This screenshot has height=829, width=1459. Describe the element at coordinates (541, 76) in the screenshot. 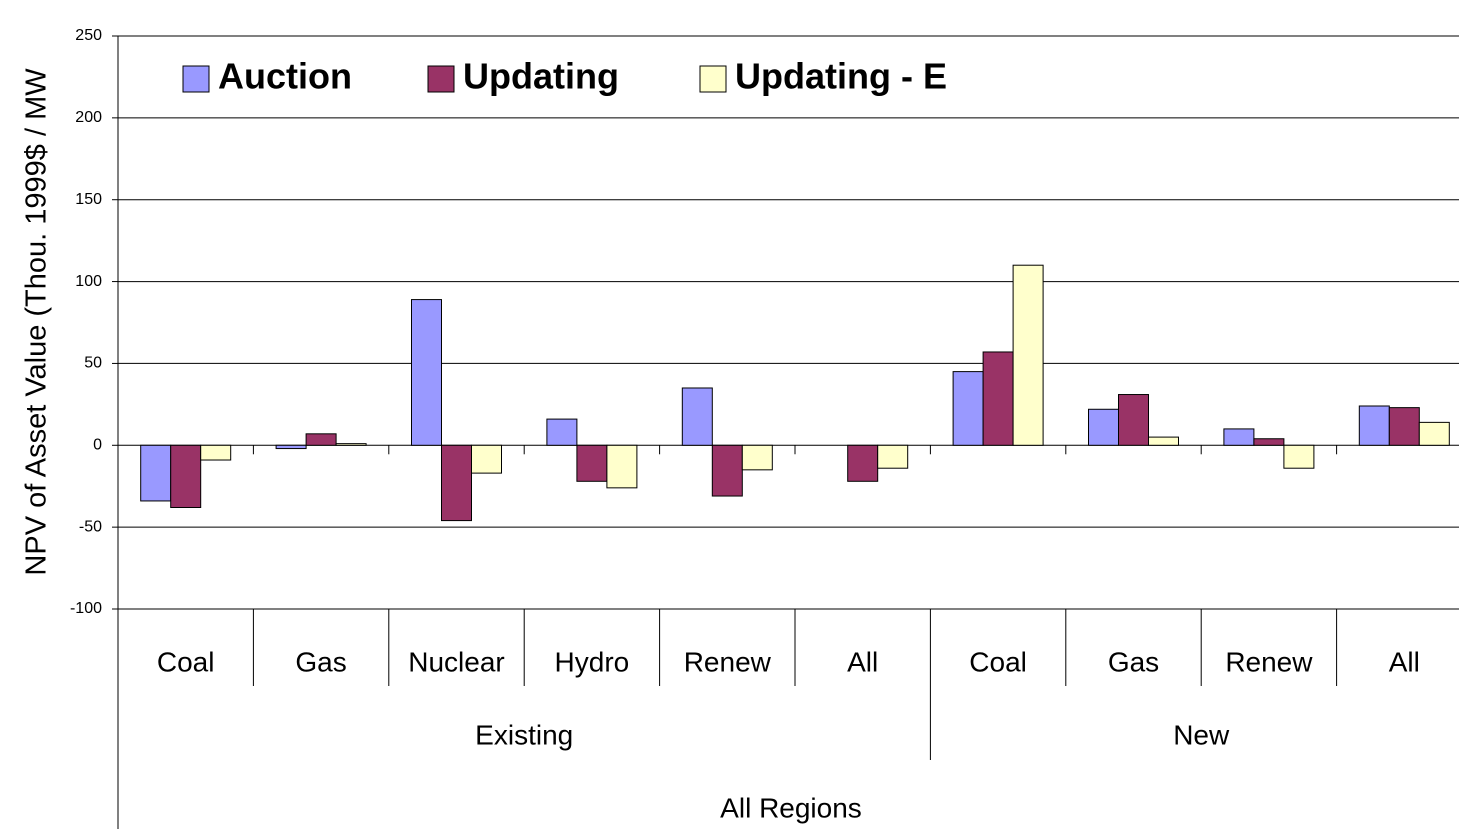

I see `legend-label: Updating` at that location.